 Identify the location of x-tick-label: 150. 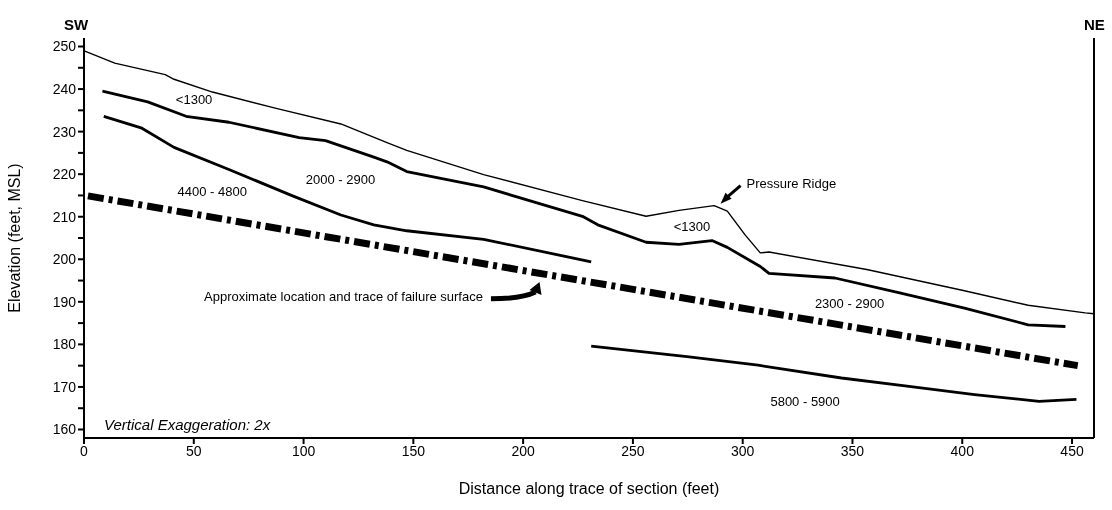
(413, 450).